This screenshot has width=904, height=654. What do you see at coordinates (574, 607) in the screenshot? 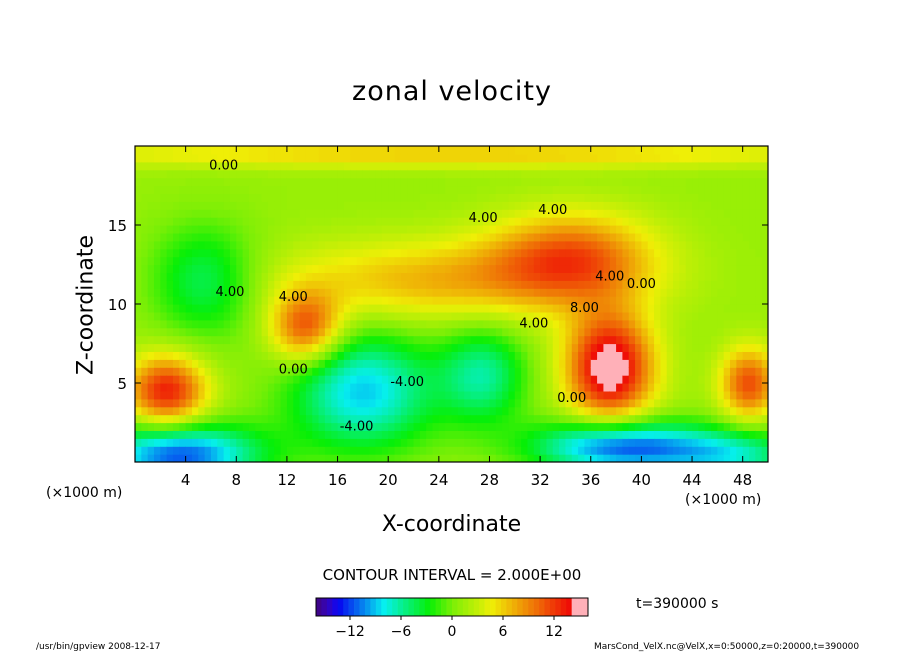
I see `colorbar-swatch` at bounding box center [574, 607].